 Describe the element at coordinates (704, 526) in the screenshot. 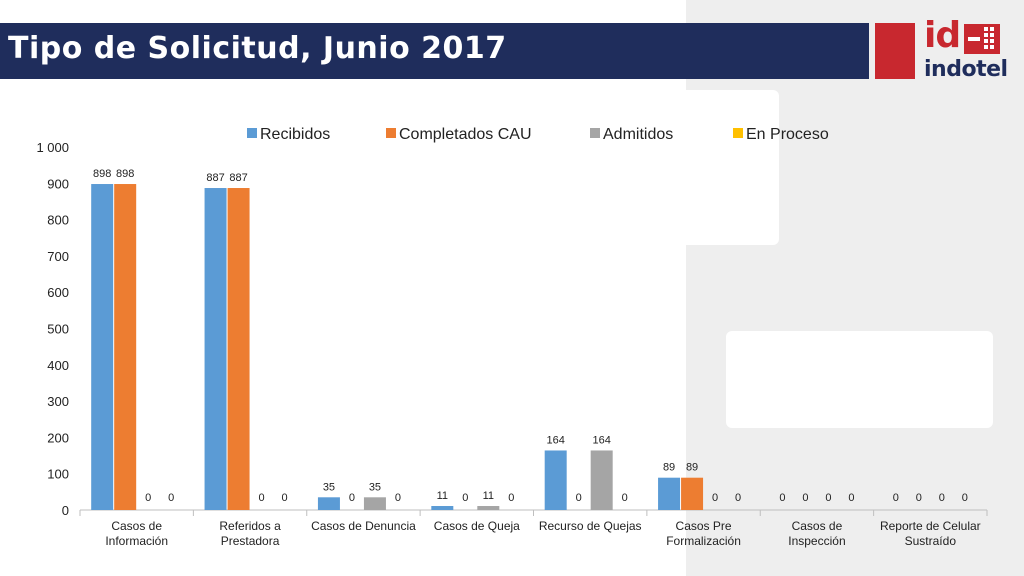

I see `x-category-label: Casos Pre` at that location.